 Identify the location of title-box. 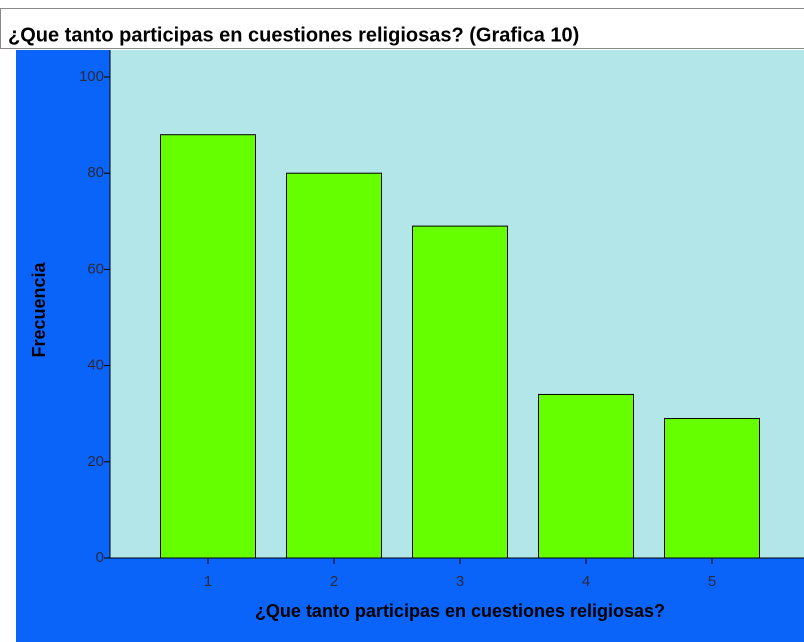
(402, 28).